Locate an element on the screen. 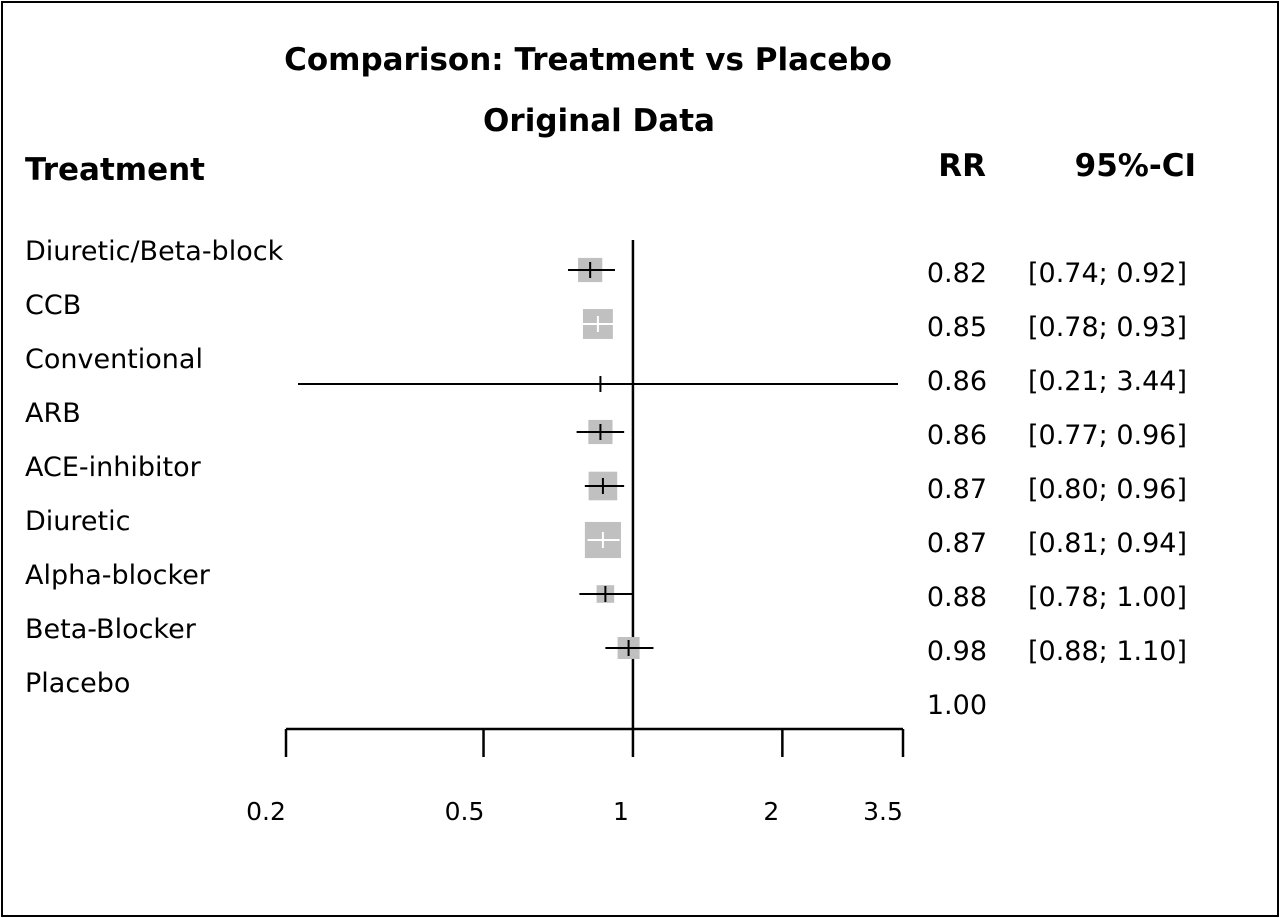 The image size is (1280, 918). ci-value: [0.74; 0.92] is located at coordinates (1107, 273).